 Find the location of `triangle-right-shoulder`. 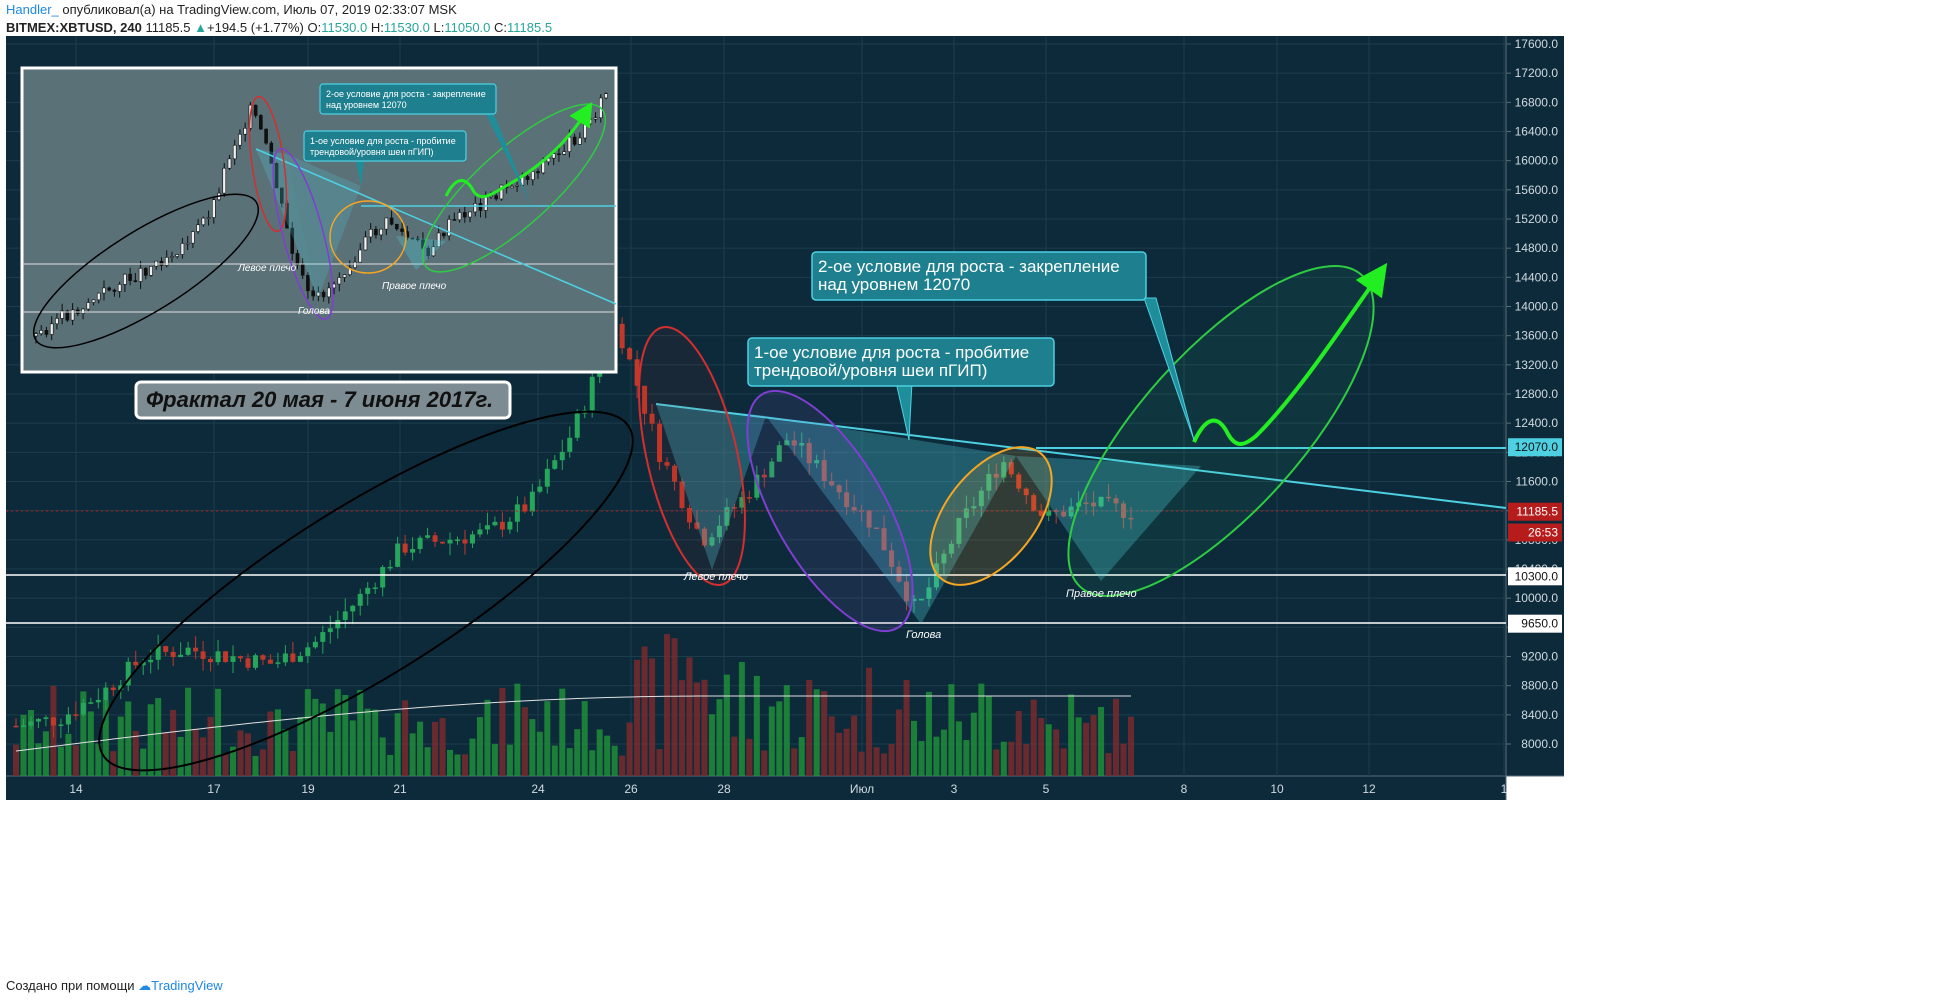

triangle-right-shoulder is located at coordinates (1108, 518).